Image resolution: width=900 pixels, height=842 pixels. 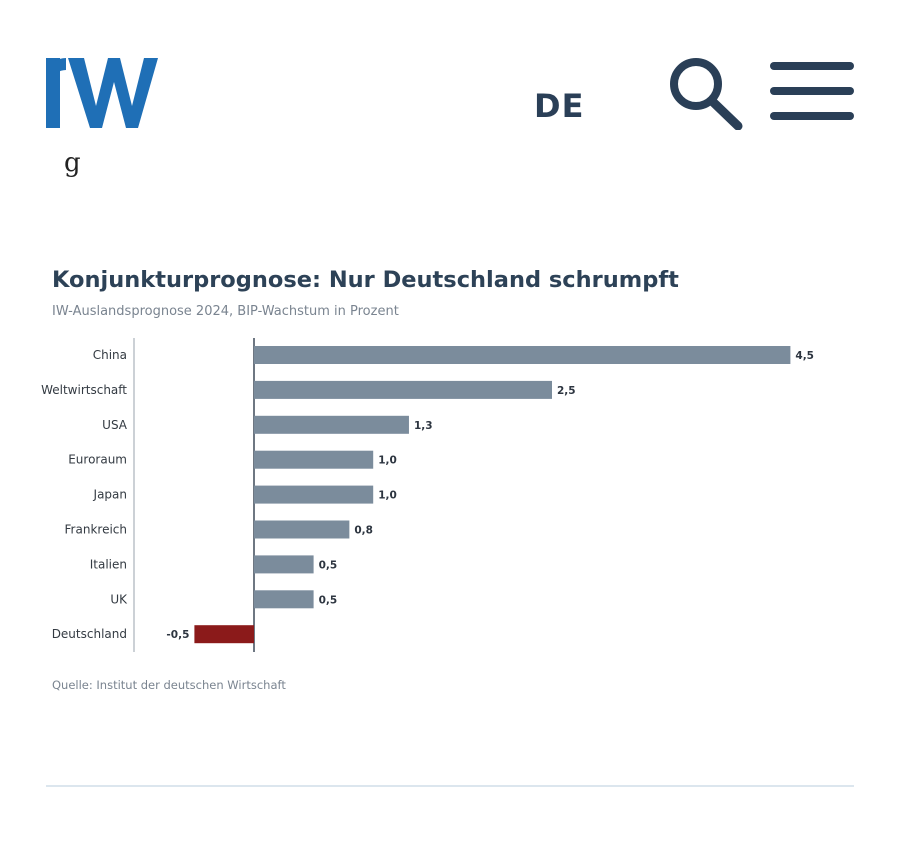 What do you see at coordinates (302, 529) in the screenshot?
I see `bar-frankreich` at bounding box center [302, 529].